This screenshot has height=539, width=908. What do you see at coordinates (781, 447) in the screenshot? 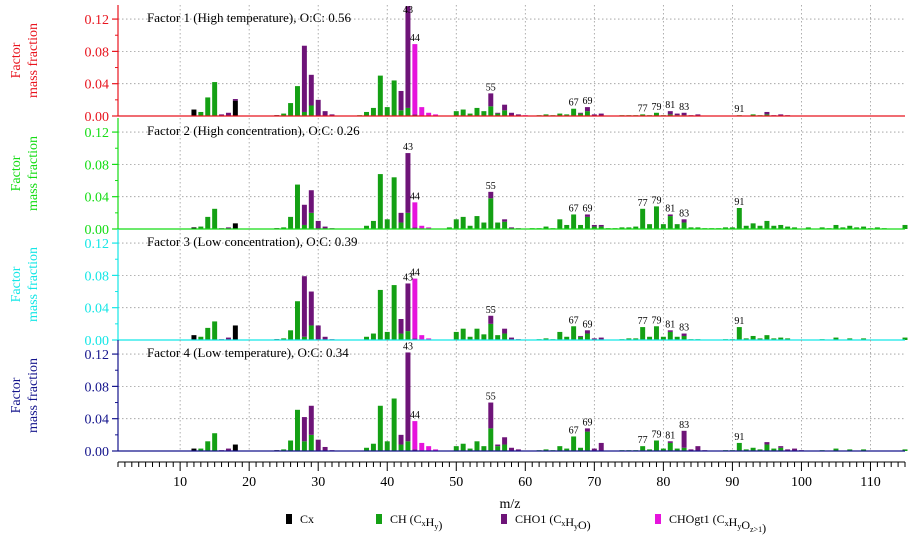
I see `bar-mz97-cho1` at bounding box center [781, 447].